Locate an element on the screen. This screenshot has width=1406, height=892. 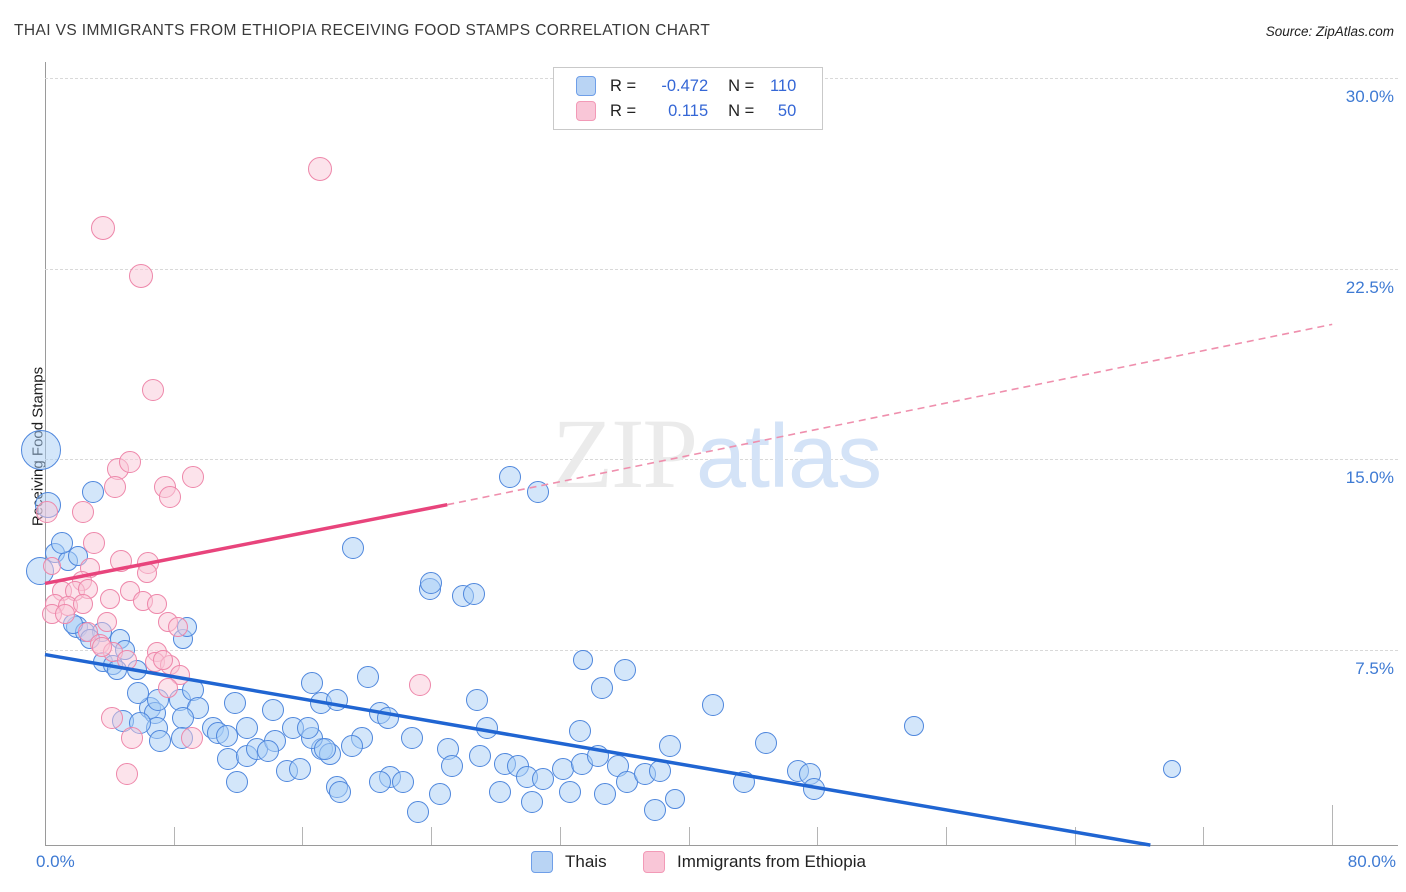
ethiopia-color-swatch is located at coordinates (586, 111).